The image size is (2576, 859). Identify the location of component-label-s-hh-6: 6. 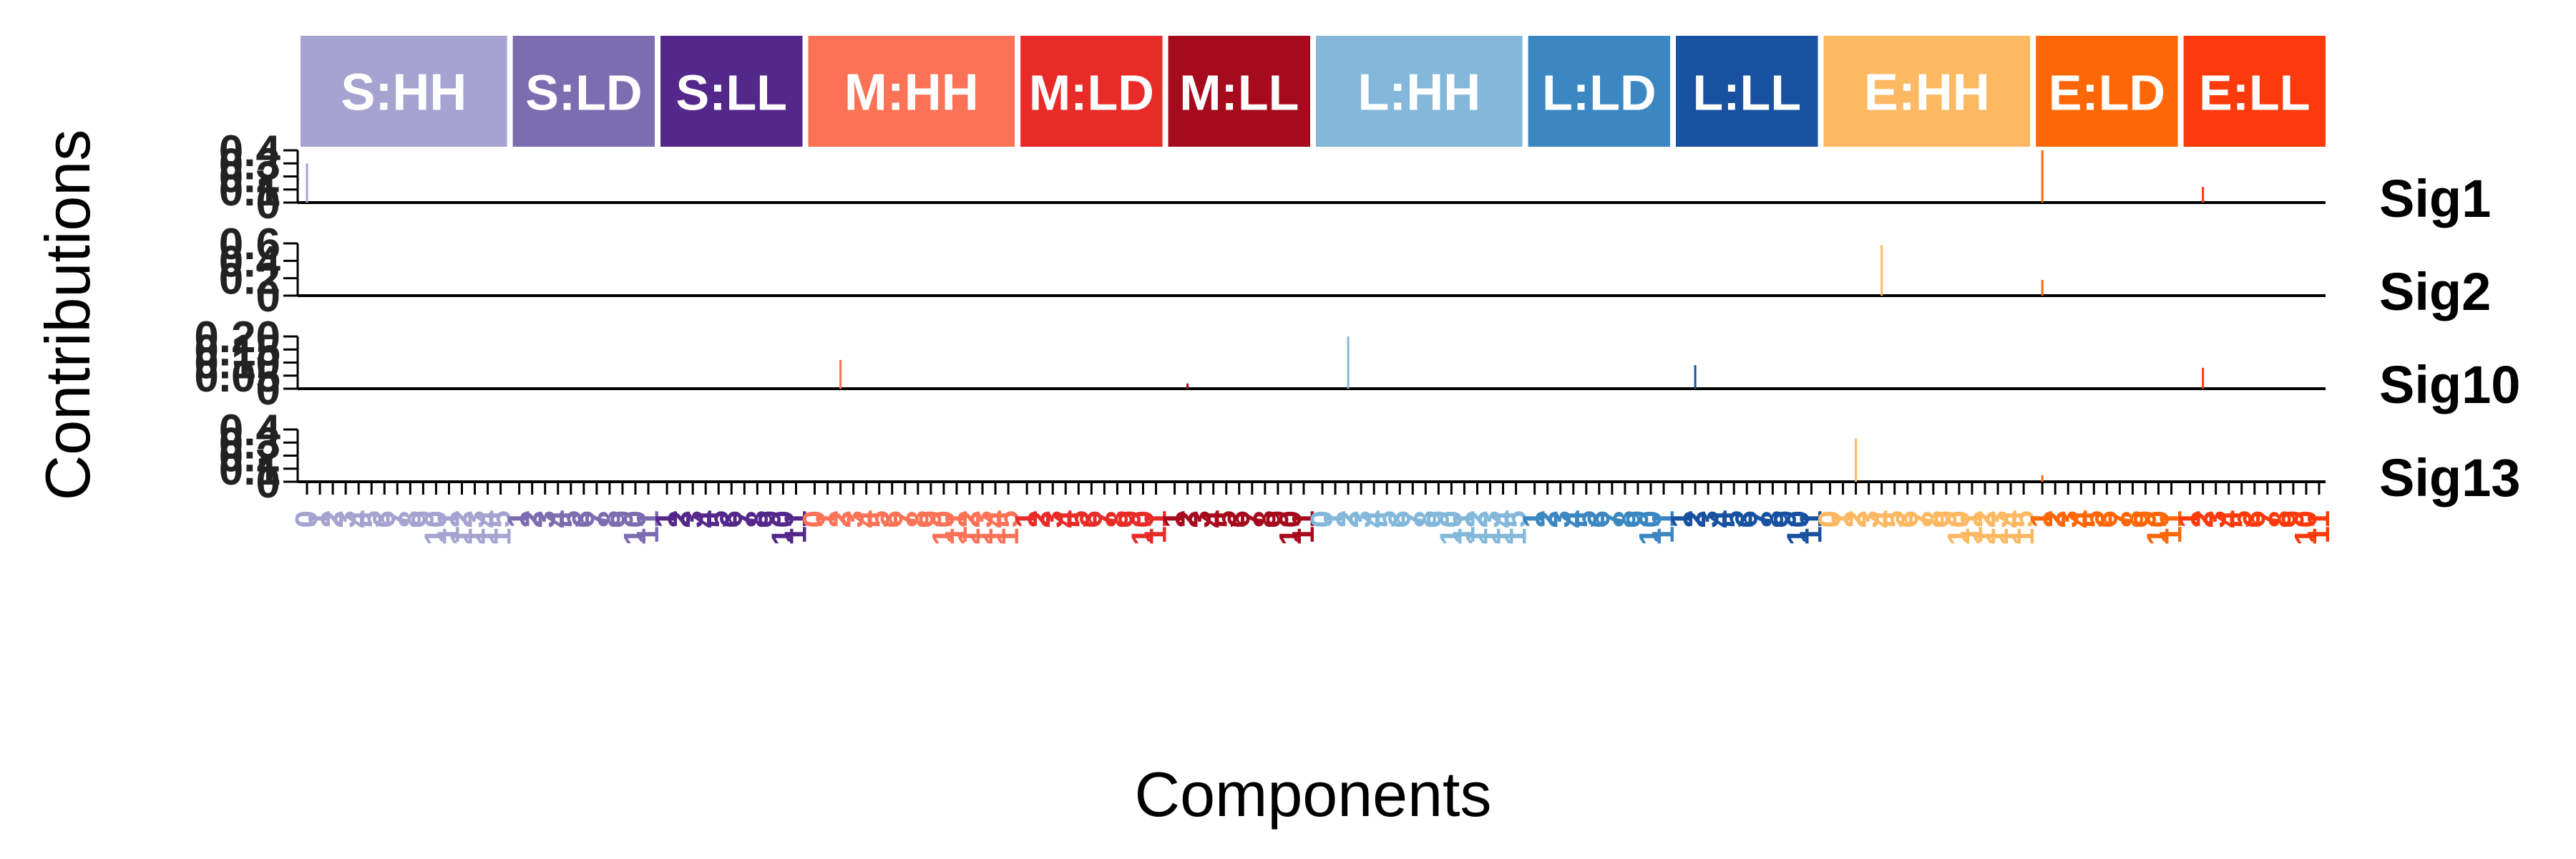
(383, 519).